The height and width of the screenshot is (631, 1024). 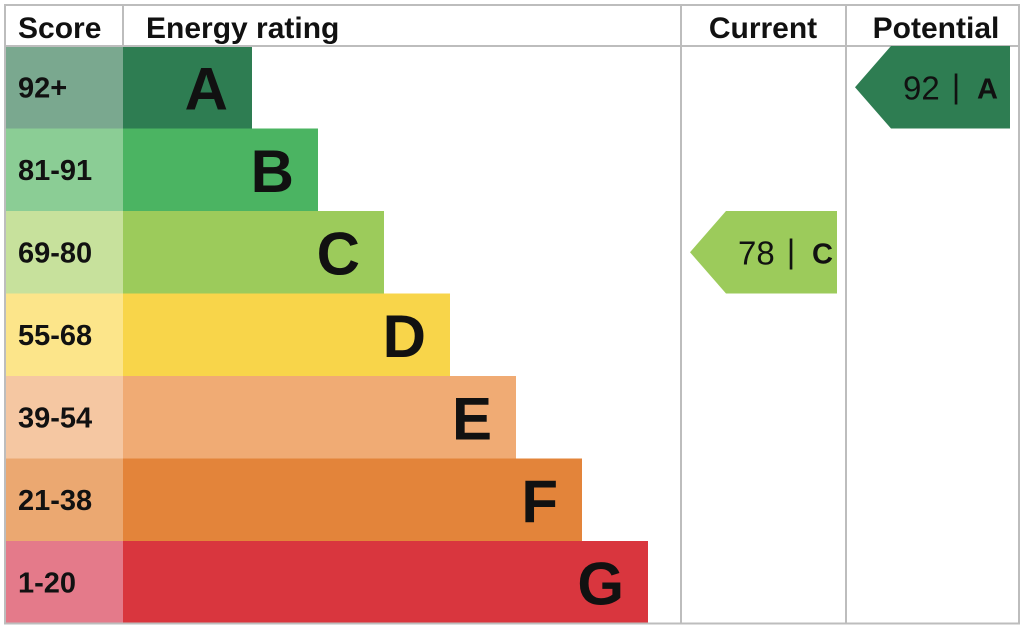 I want to click on score-label-a: 92+, so click(x=42, y=88).